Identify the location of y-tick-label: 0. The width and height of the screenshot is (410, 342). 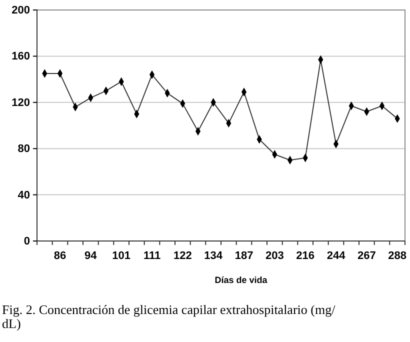
(27, 242).